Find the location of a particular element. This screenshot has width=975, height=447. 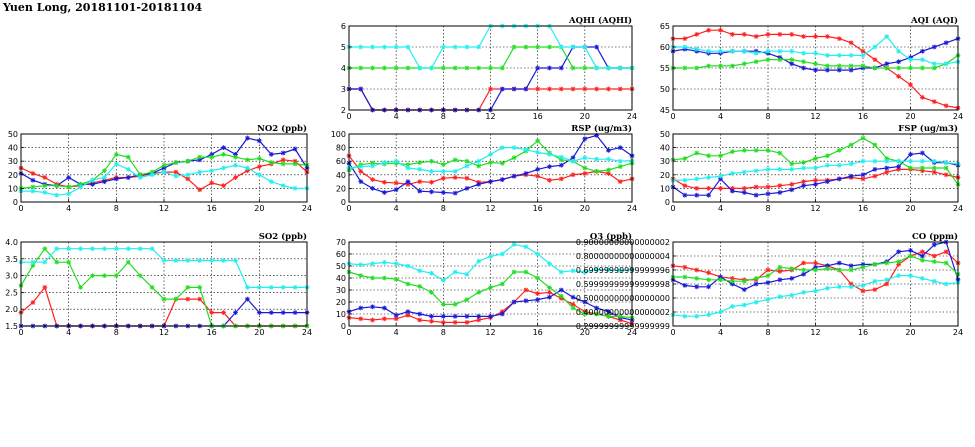

y-tick-label: 2 is located at coordinates (343, 110).